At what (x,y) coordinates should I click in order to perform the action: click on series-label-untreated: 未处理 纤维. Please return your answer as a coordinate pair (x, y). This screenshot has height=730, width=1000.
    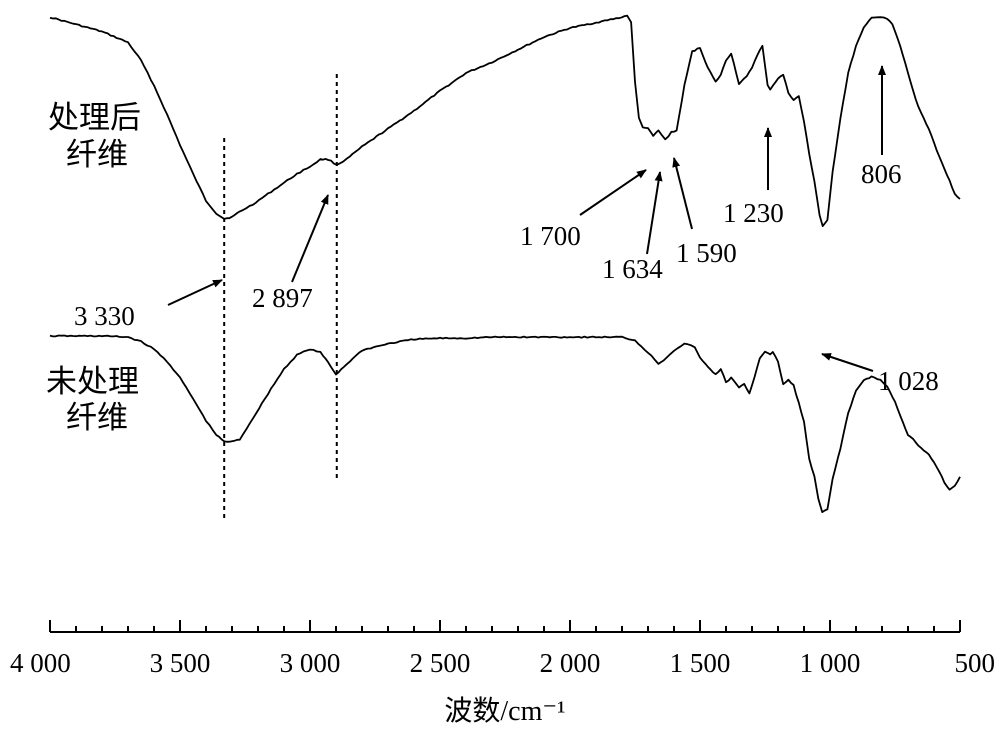
    Looking at the image, I should click on (92, 400).